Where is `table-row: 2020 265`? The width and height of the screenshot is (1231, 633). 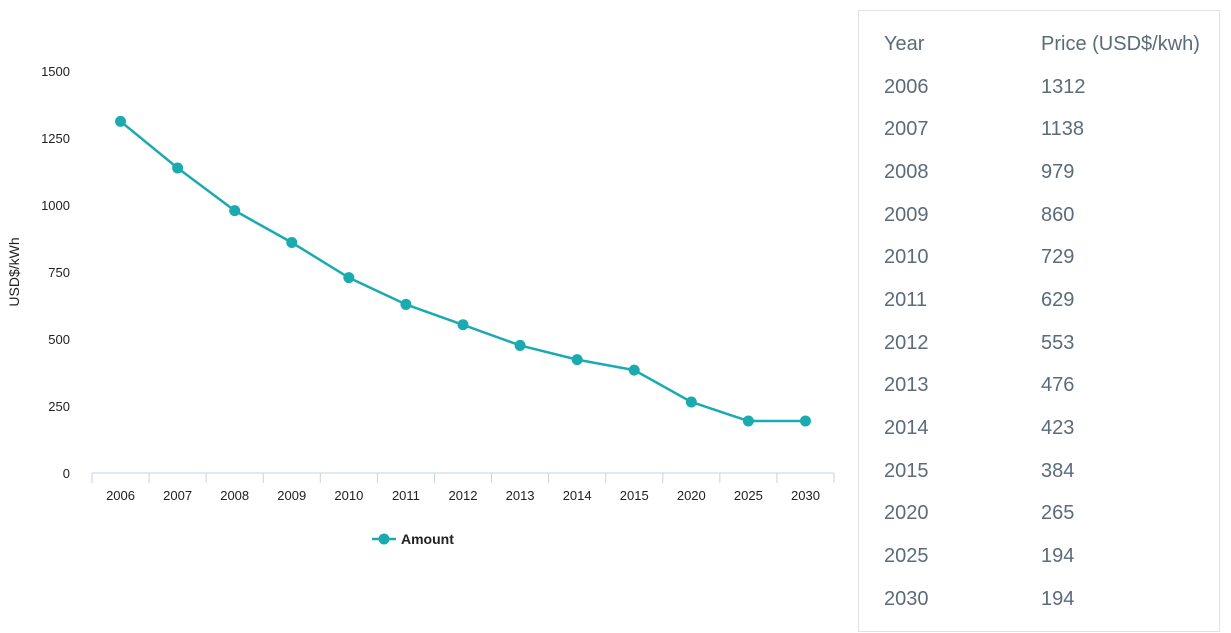 table-row: 2020 265 is located at coordinates (1042, 514).